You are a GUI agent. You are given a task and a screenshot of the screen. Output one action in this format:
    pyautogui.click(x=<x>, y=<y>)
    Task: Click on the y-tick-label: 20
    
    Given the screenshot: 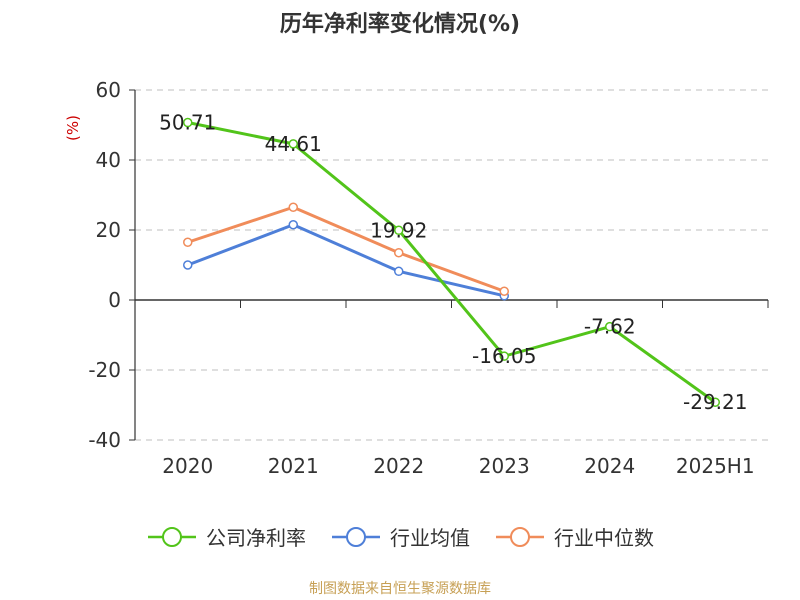 What is the action you would take?
    pyautogui.click(x=108, y=230)
    